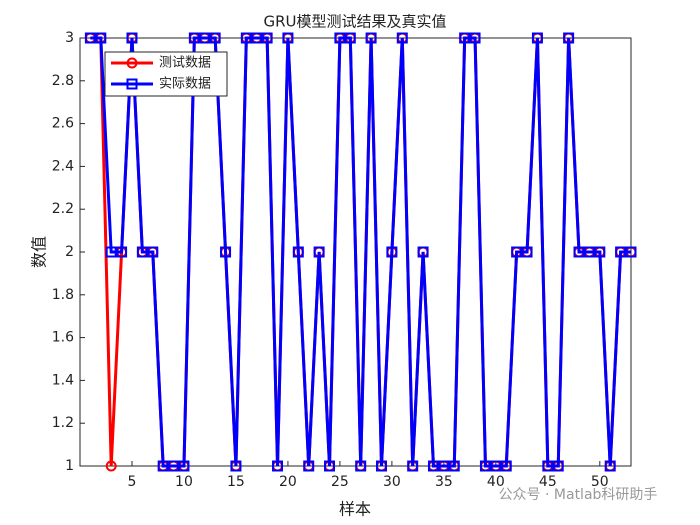  I want to click on x-tick-label: 5, so click(132, 482).